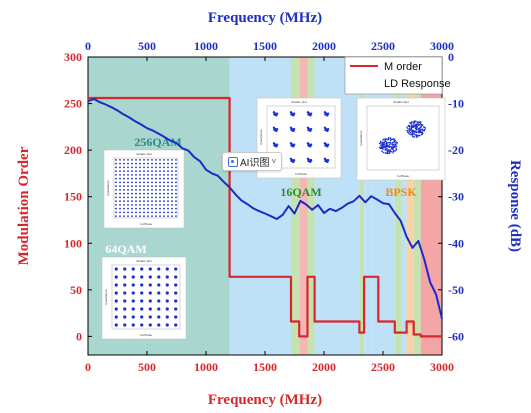 The height and width of the screenshot is (413, 531). Describe the element at coordinates (442, 367) in the screenshot. I see `x-tick-label-6: 3000` at that location.